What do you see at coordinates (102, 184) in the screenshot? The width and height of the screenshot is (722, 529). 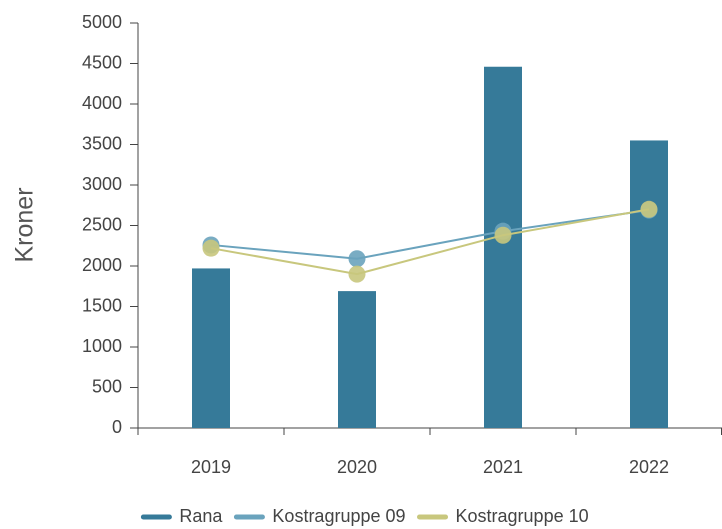 I see `y-tick-label: 3000` at bounding box center [102, 184].